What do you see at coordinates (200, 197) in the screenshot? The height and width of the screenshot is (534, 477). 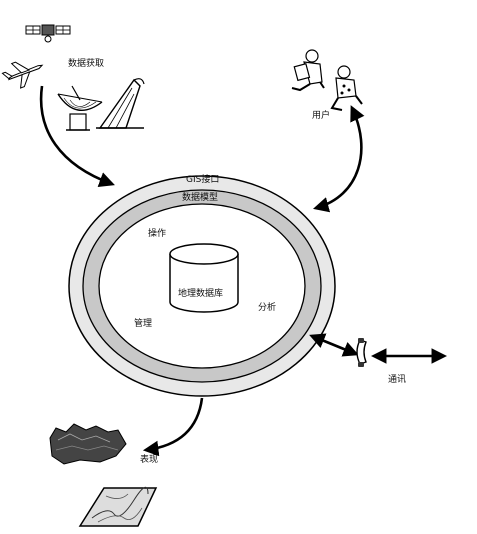 I see `data-model-label: 数据模型` at bounding box center [200, 197].